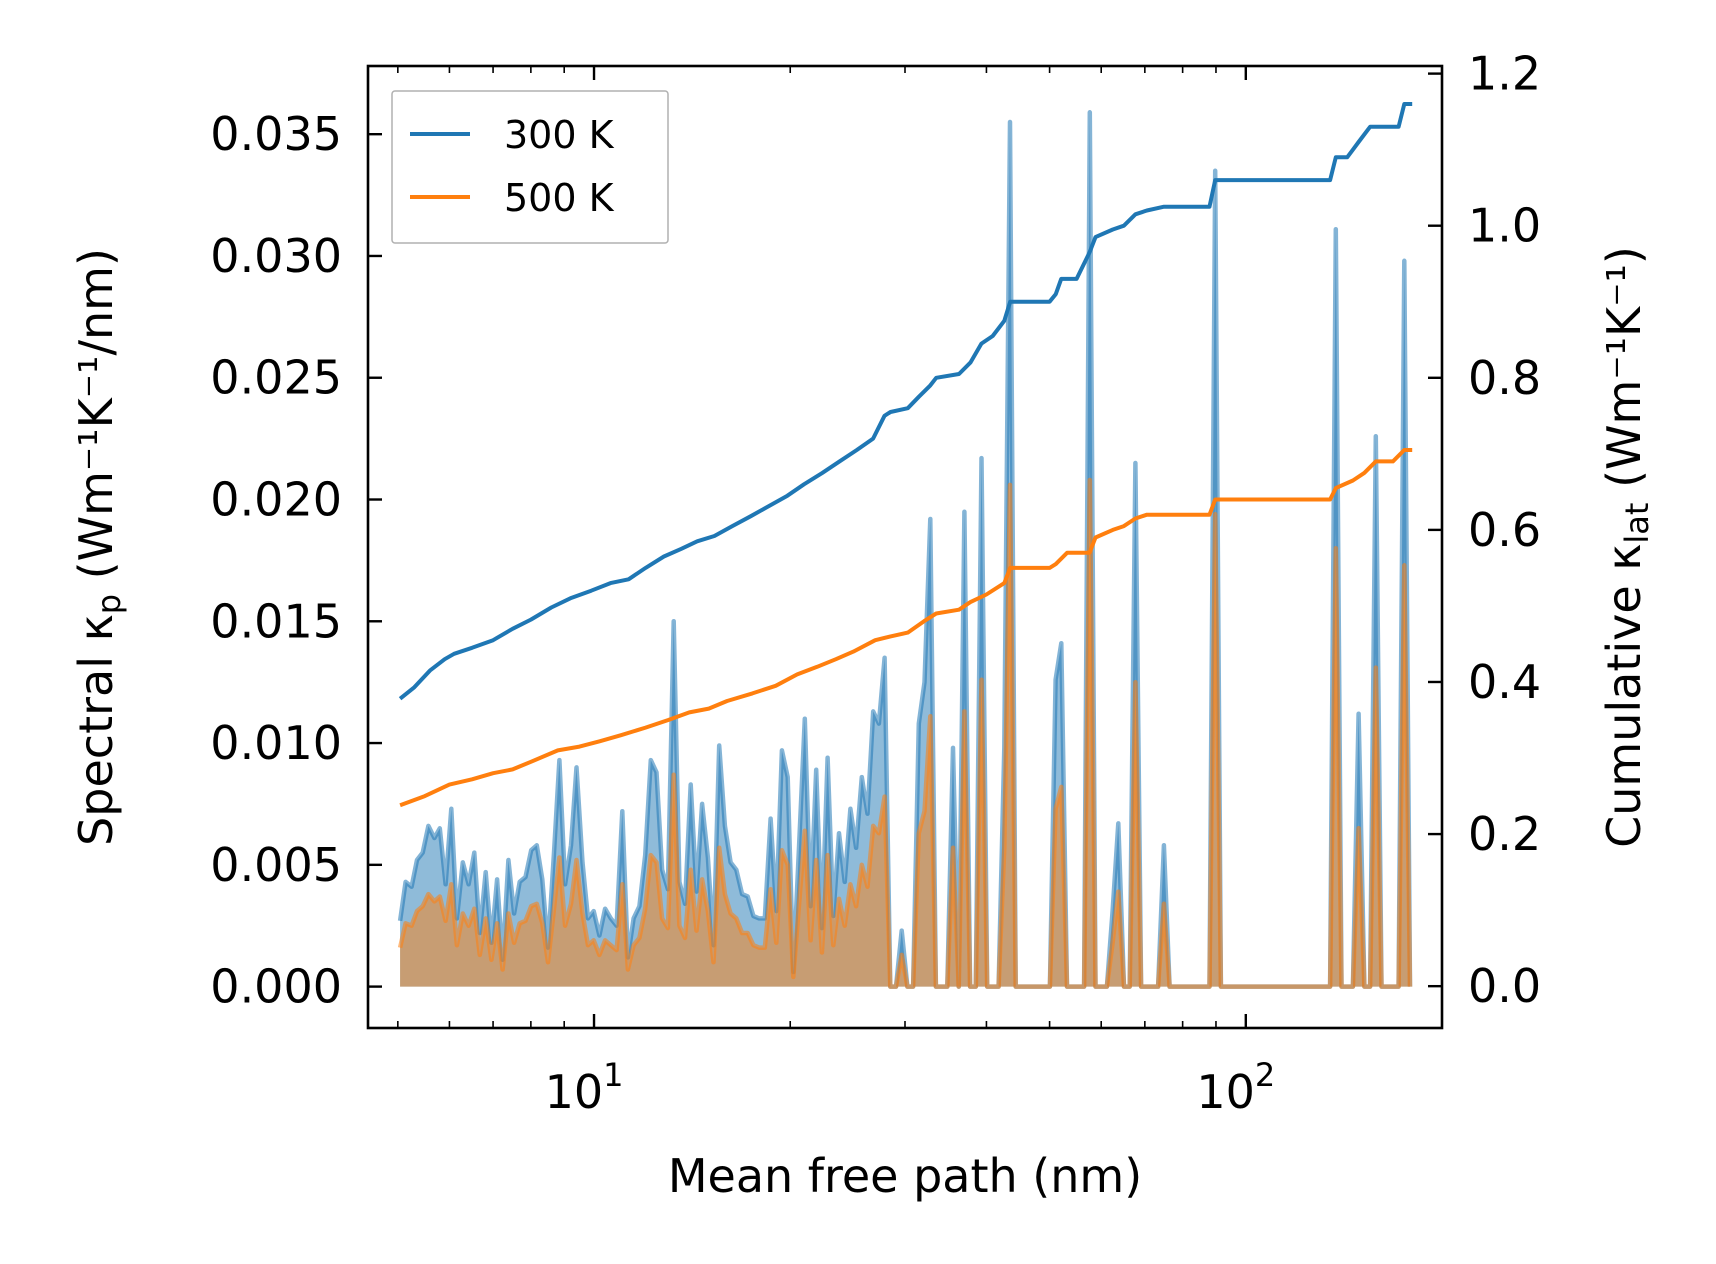 This screenshot has height=1264, width=1716. What do you see at coordinates (1637, 523) in the screenshot?
I see `right-y-title-subscript: lat` at bounding box center [1637, 523].